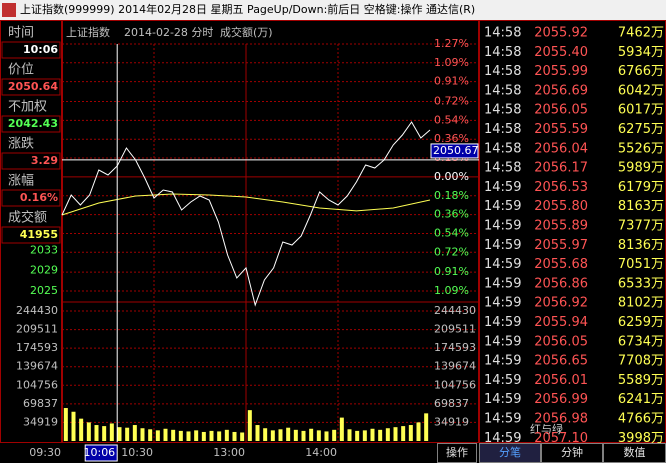 The width and height of the screenshot is (666, 463). I want to click on title-bar, so click(333, 10).